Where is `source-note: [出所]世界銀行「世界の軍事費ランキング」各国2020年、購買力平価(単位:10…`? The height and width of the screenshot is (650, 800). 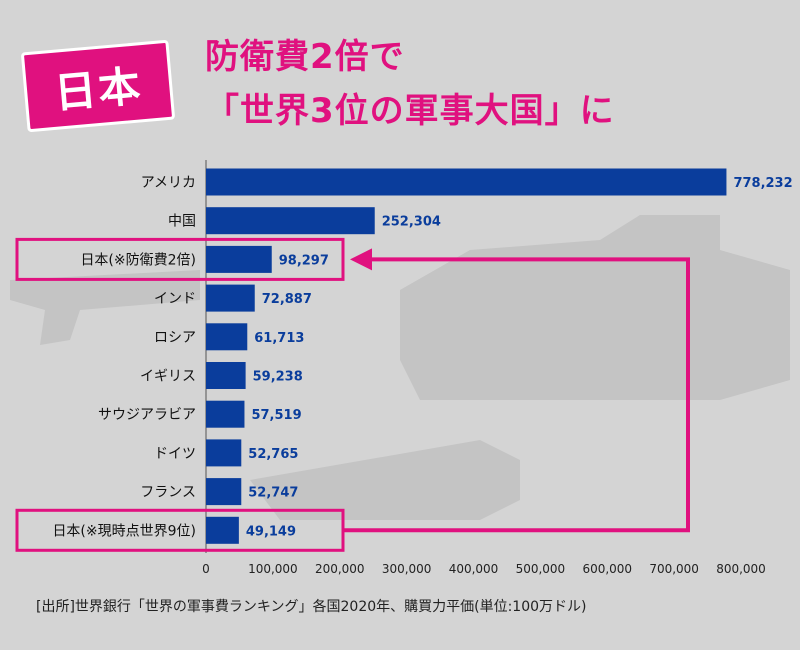 source-note: [出所]世界銀行「世界の軍事費ランキング」各国2020年、購買力平価(単位:10… is located at coordinates (311, 607).